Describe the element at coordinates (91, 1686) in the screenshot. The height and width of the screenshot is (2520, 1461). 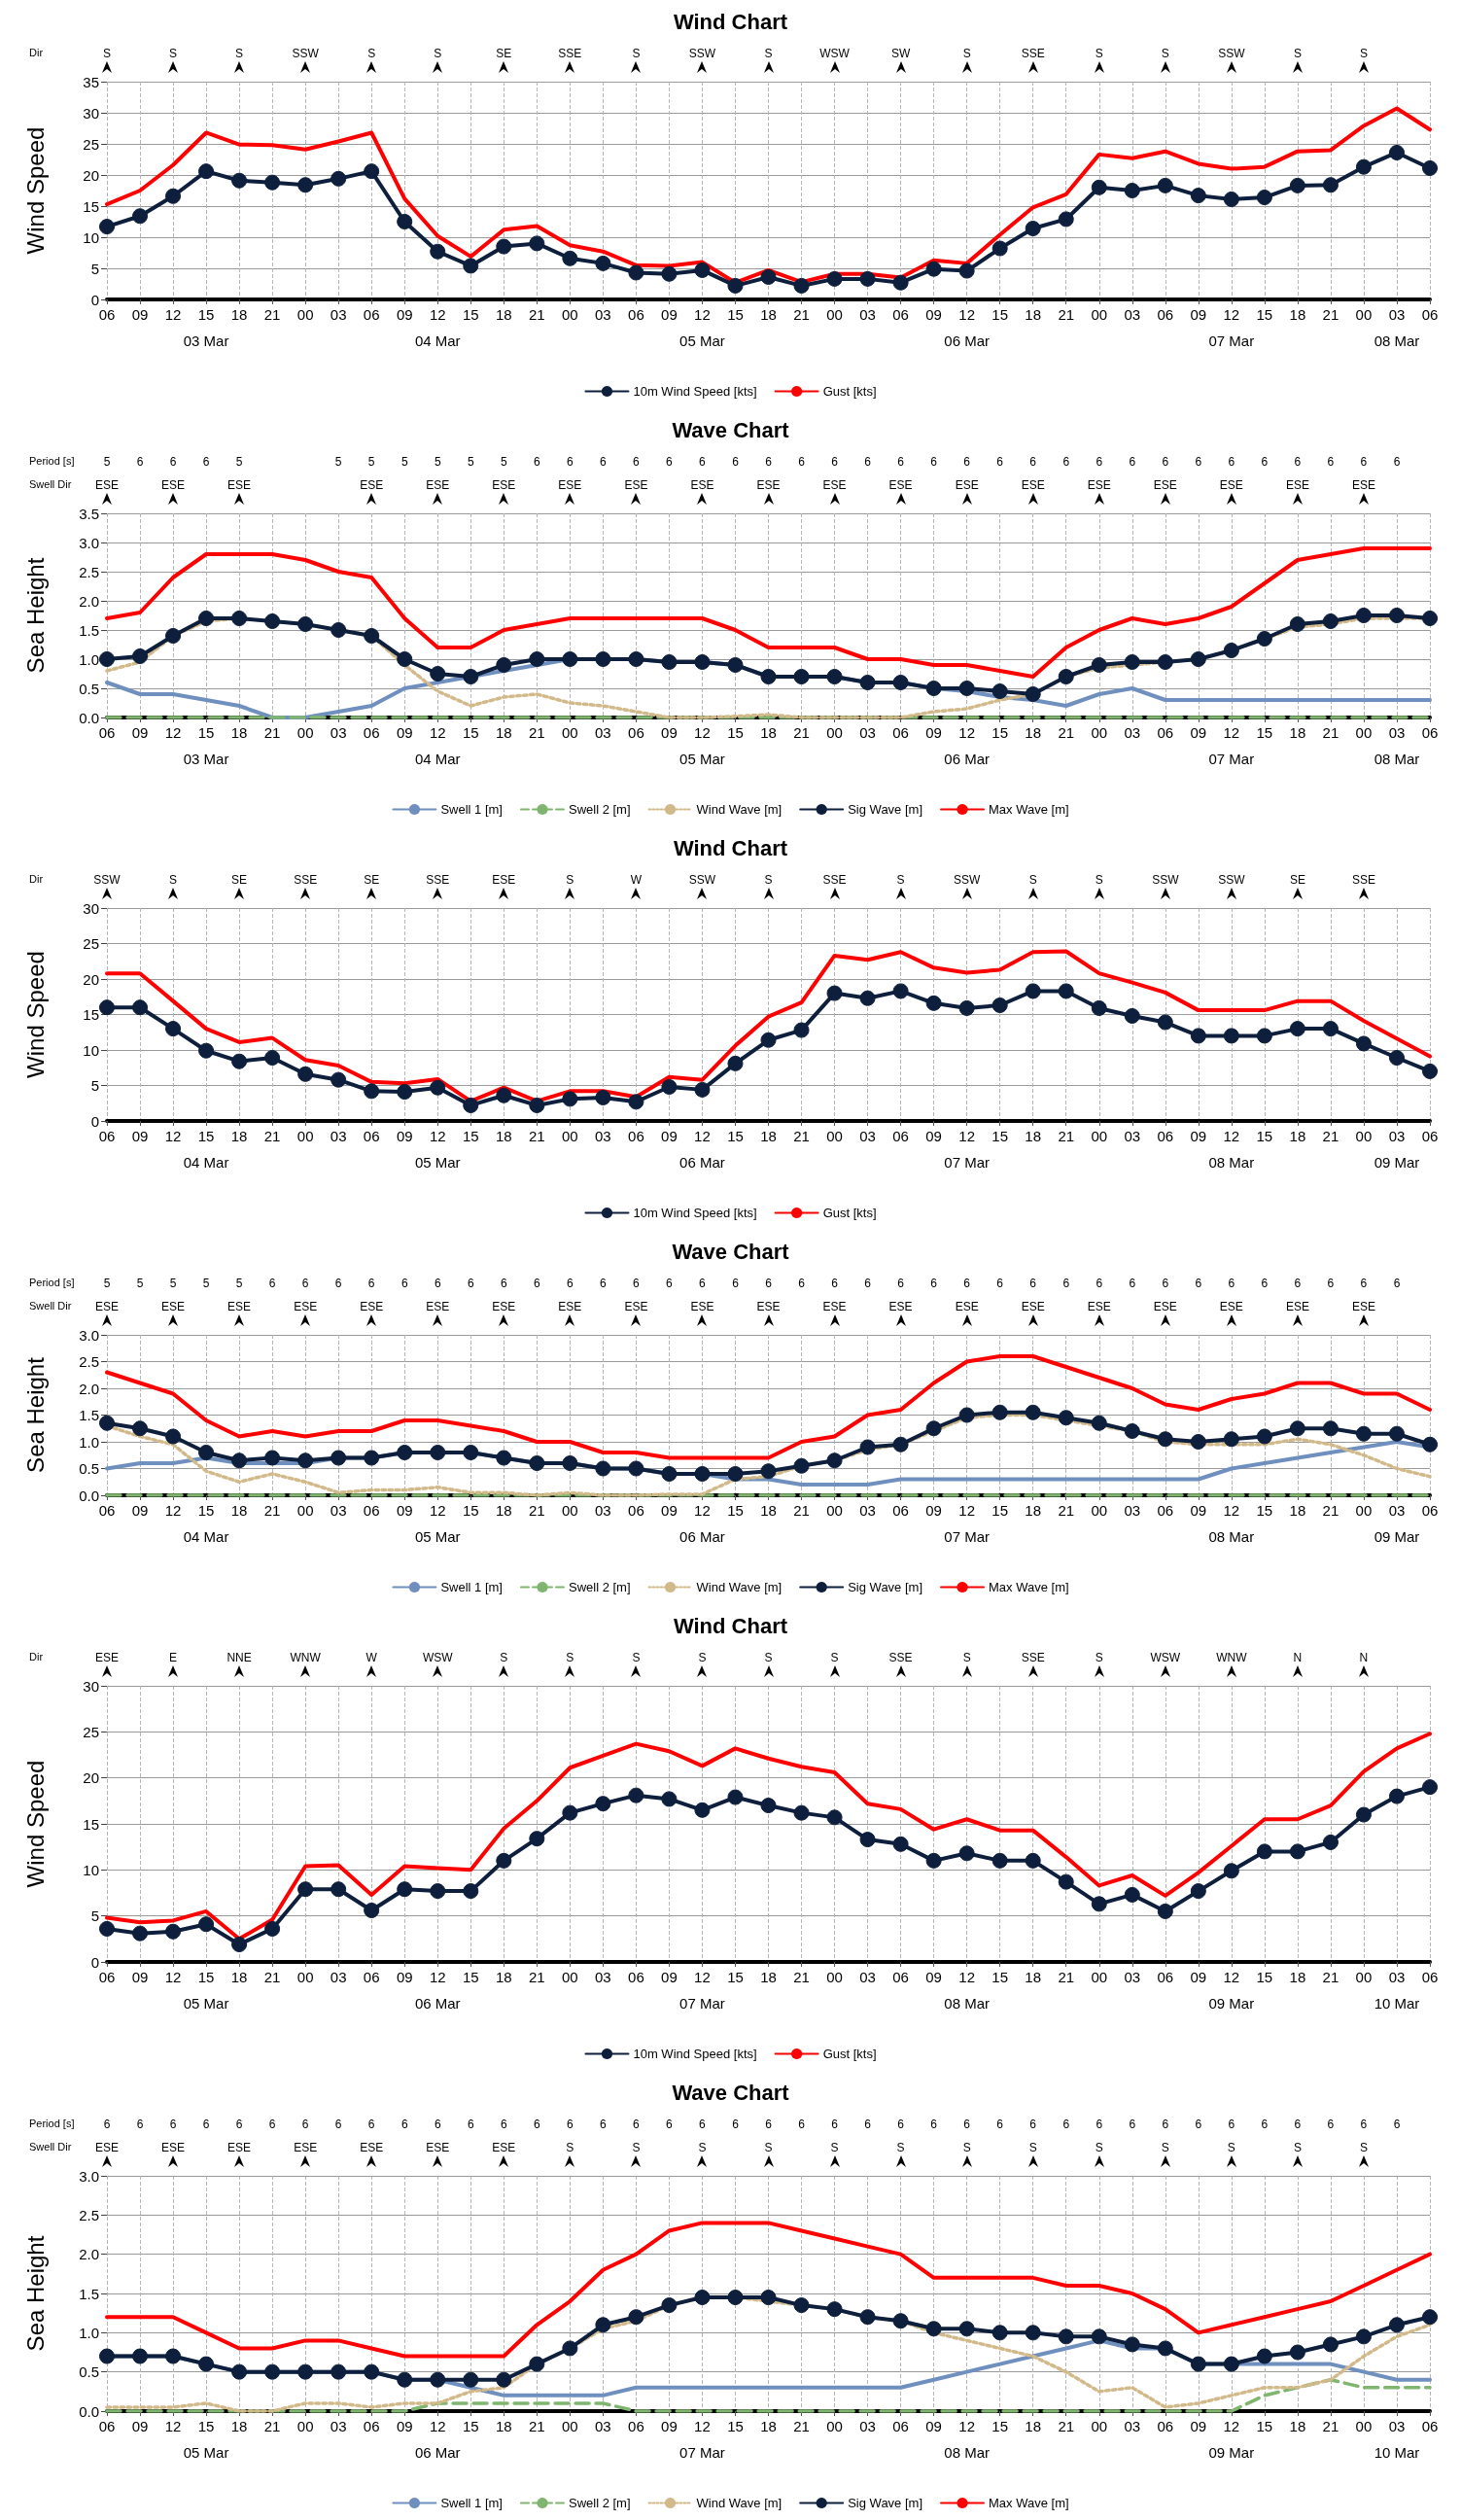
I see `y-tick-label: 30` at that location.